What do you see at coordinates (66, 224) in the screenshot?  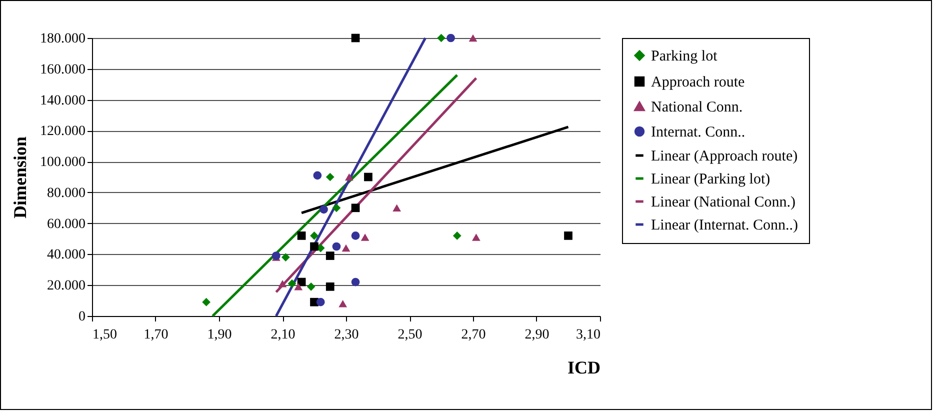 I see `y-tick-label: 60.000` at bounding box center [66, 224].